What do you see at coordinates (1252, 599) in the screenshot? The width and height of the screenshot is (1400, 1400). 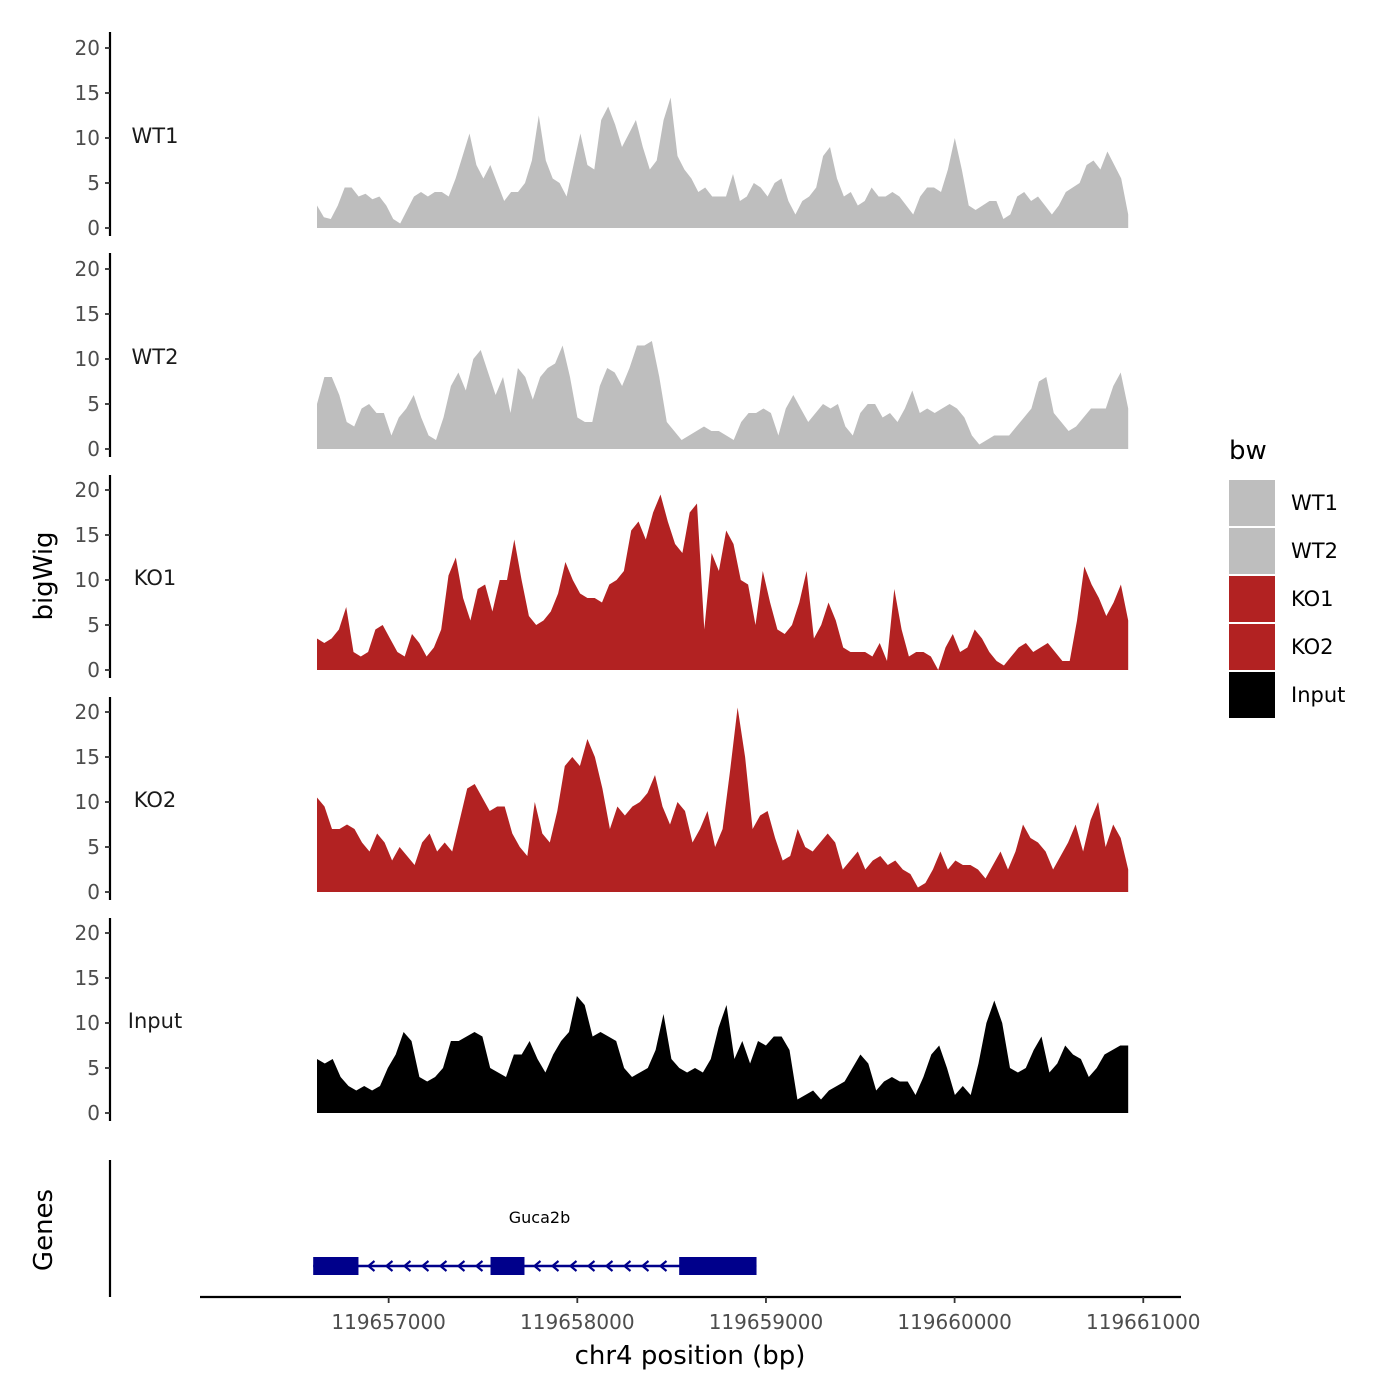 I see `legend-swatch-ko1` at bounding box center [1252, 599].